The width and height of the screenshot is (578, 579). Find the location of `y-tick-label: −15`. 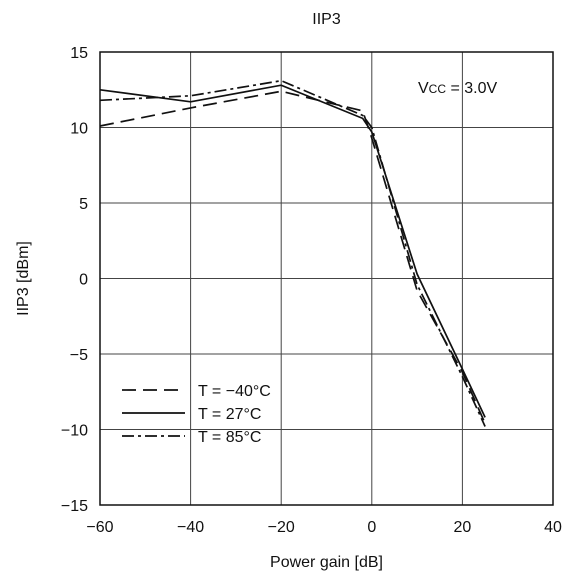

y-tick-label: −15 is located at coordinates (74, 506).